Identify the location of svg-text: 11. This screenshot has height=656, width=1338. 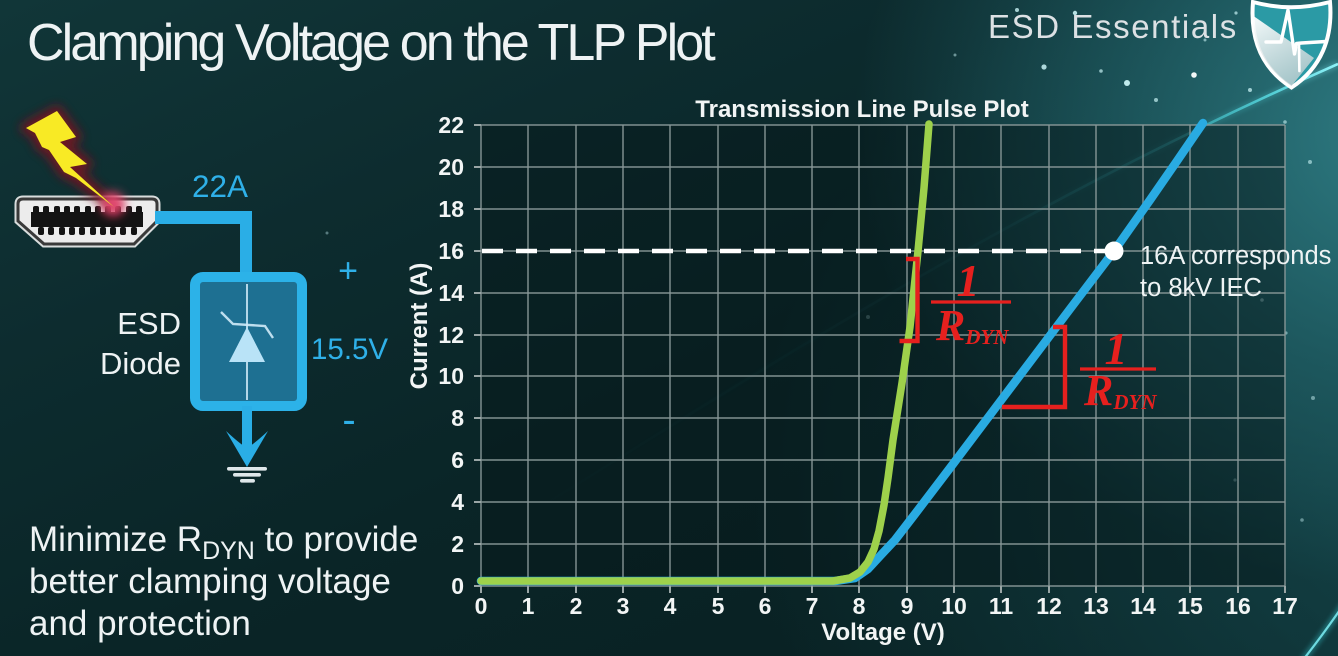
(1001, 606).